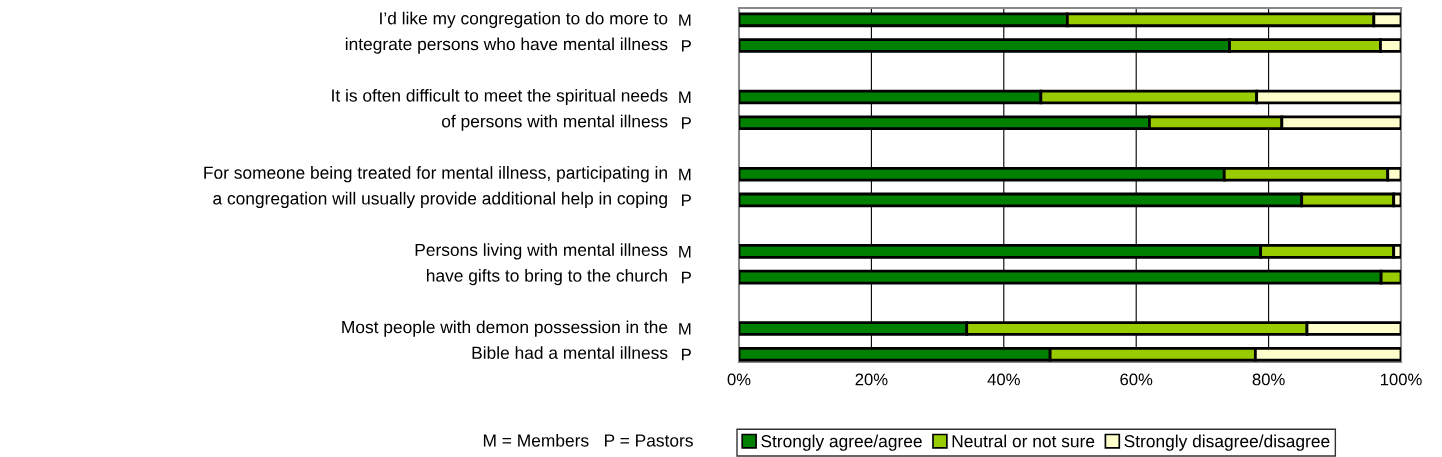 This screenshot has width=1442, height=457. I want to click on x-tick-label: 60%, so click(1136, 379).